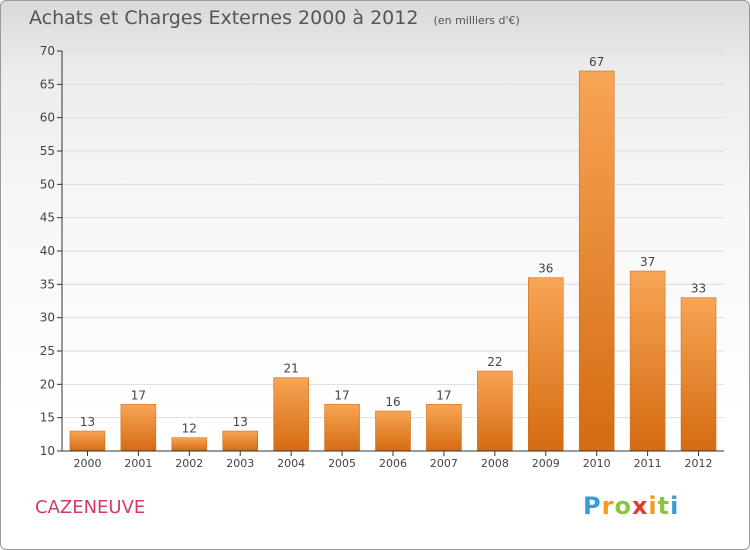  What do you see at coordinates (545, 269) in the screenshot?
I see `data-label: 36` at bounding box center [545, 269].